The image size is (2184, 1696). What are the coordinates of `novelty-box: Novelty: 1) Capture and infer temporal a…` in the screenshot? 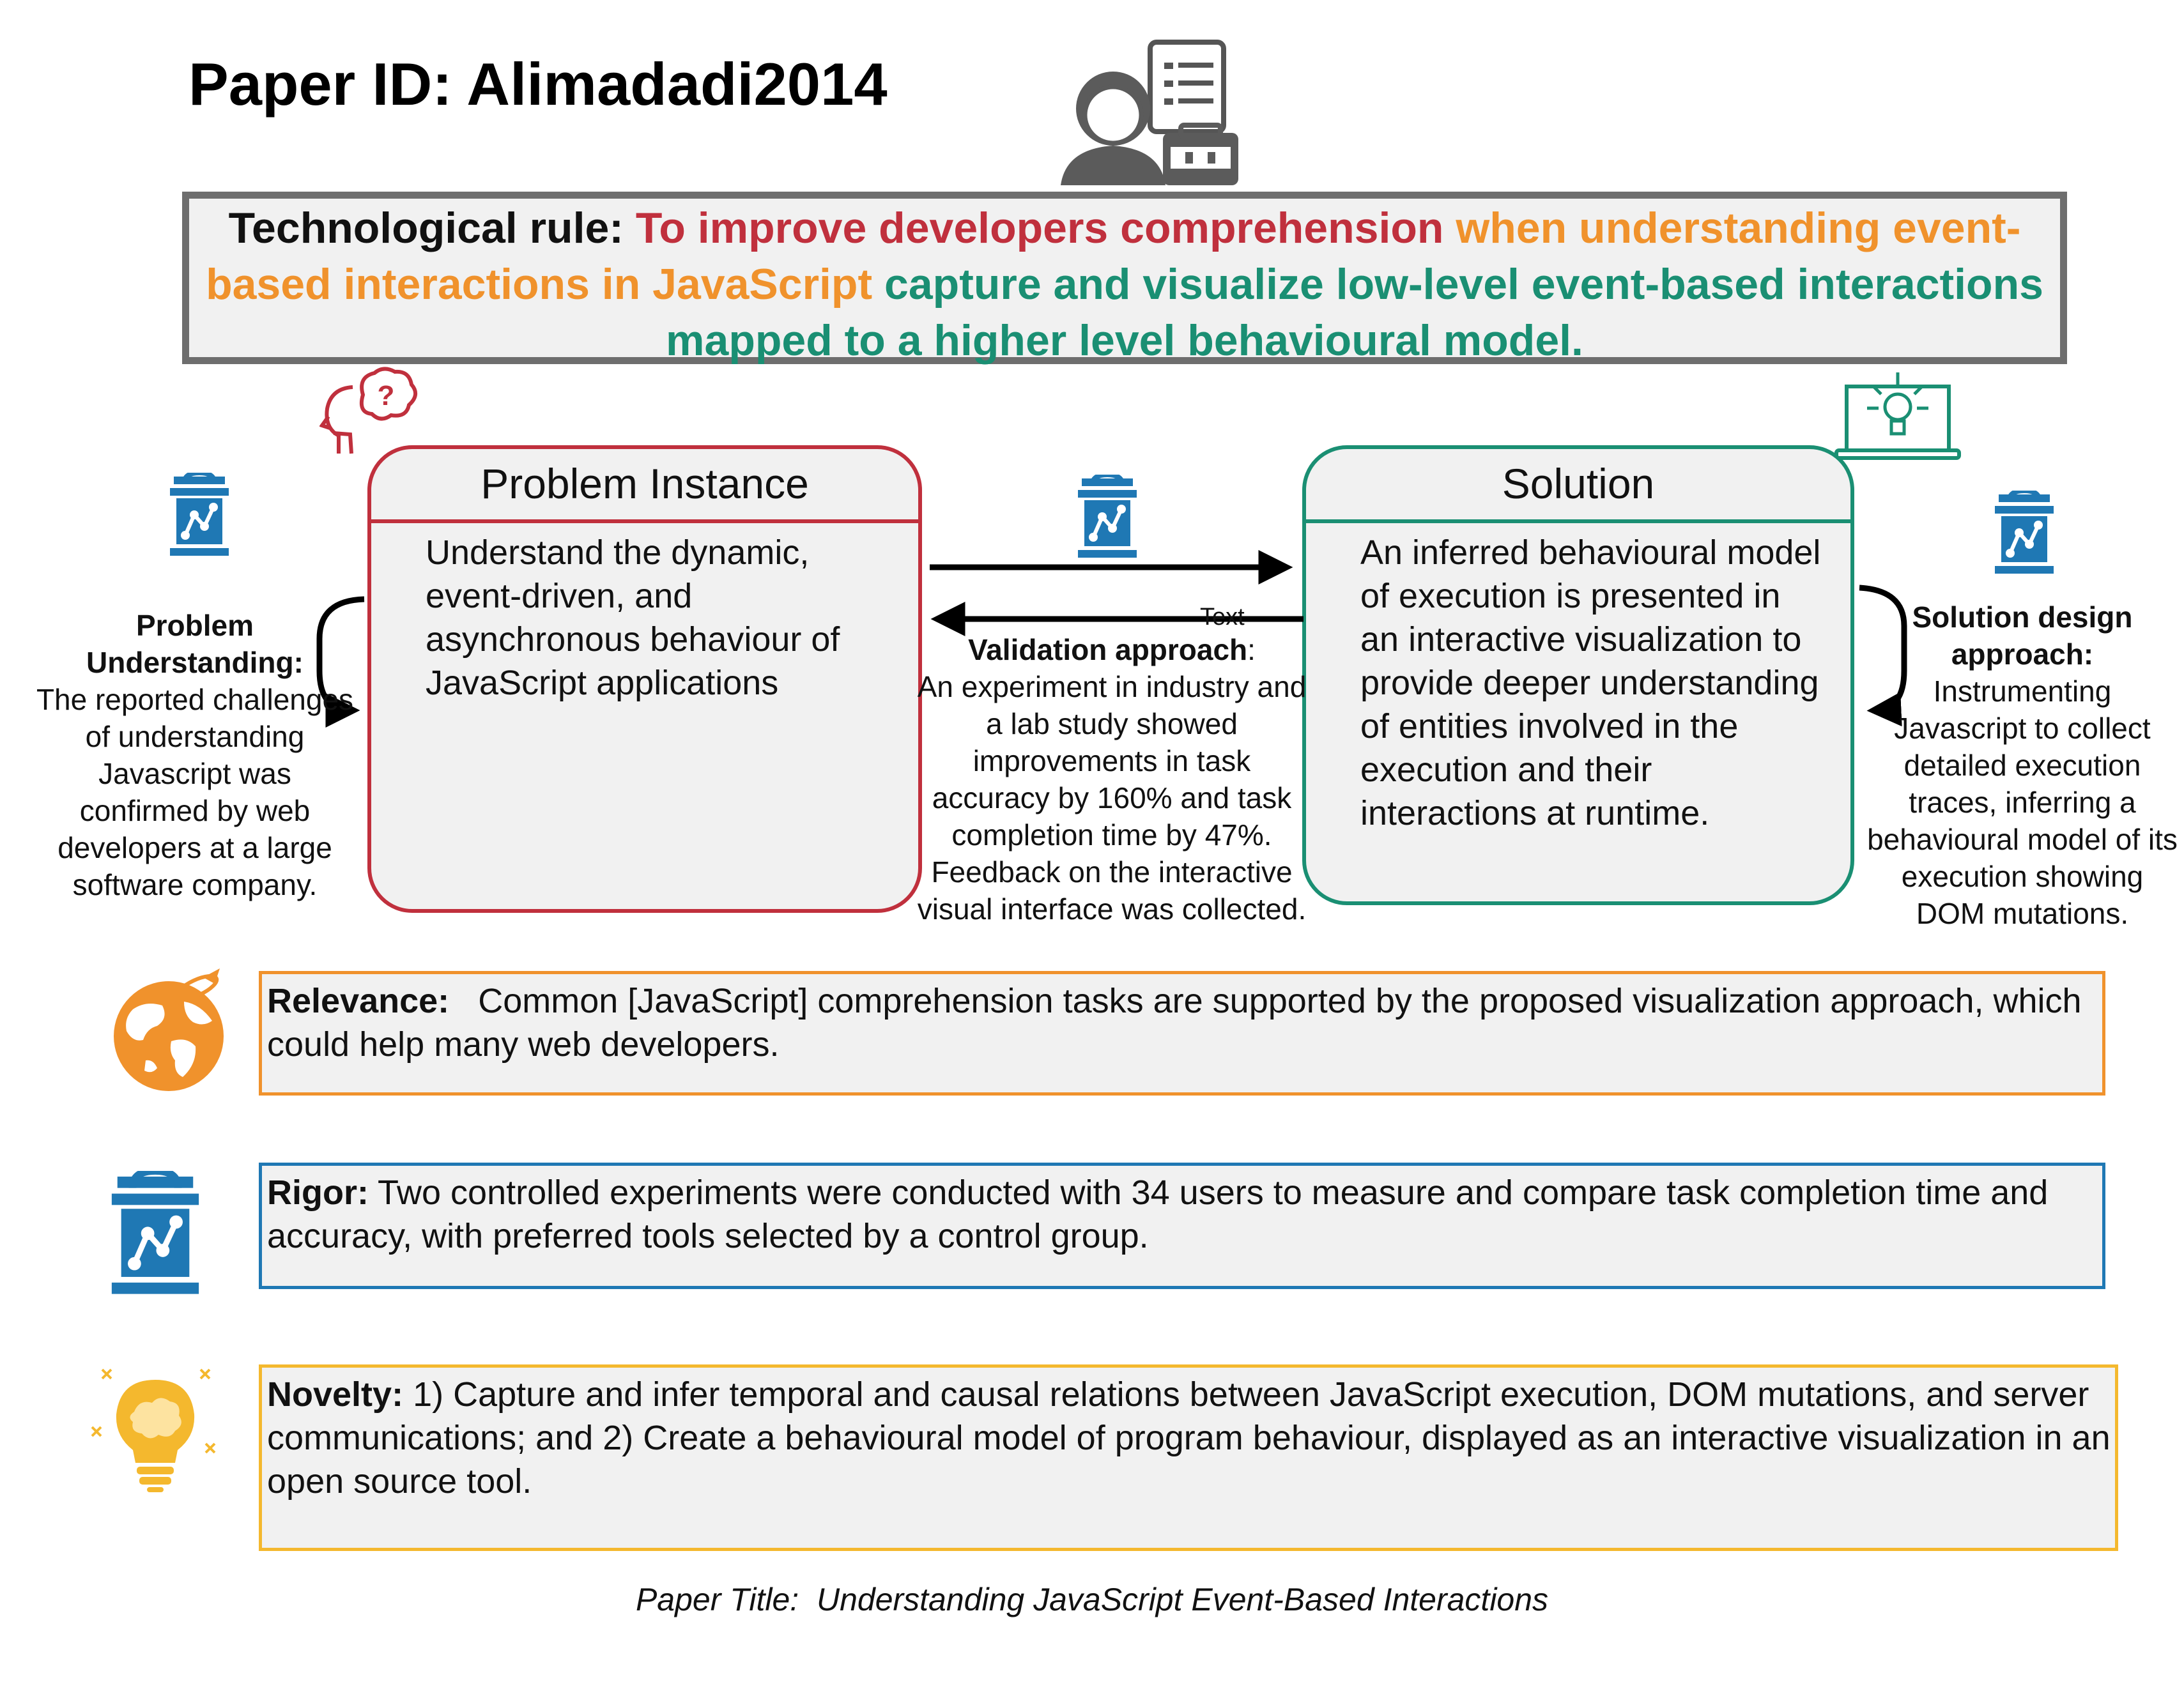 It's located at (1188, 1457).